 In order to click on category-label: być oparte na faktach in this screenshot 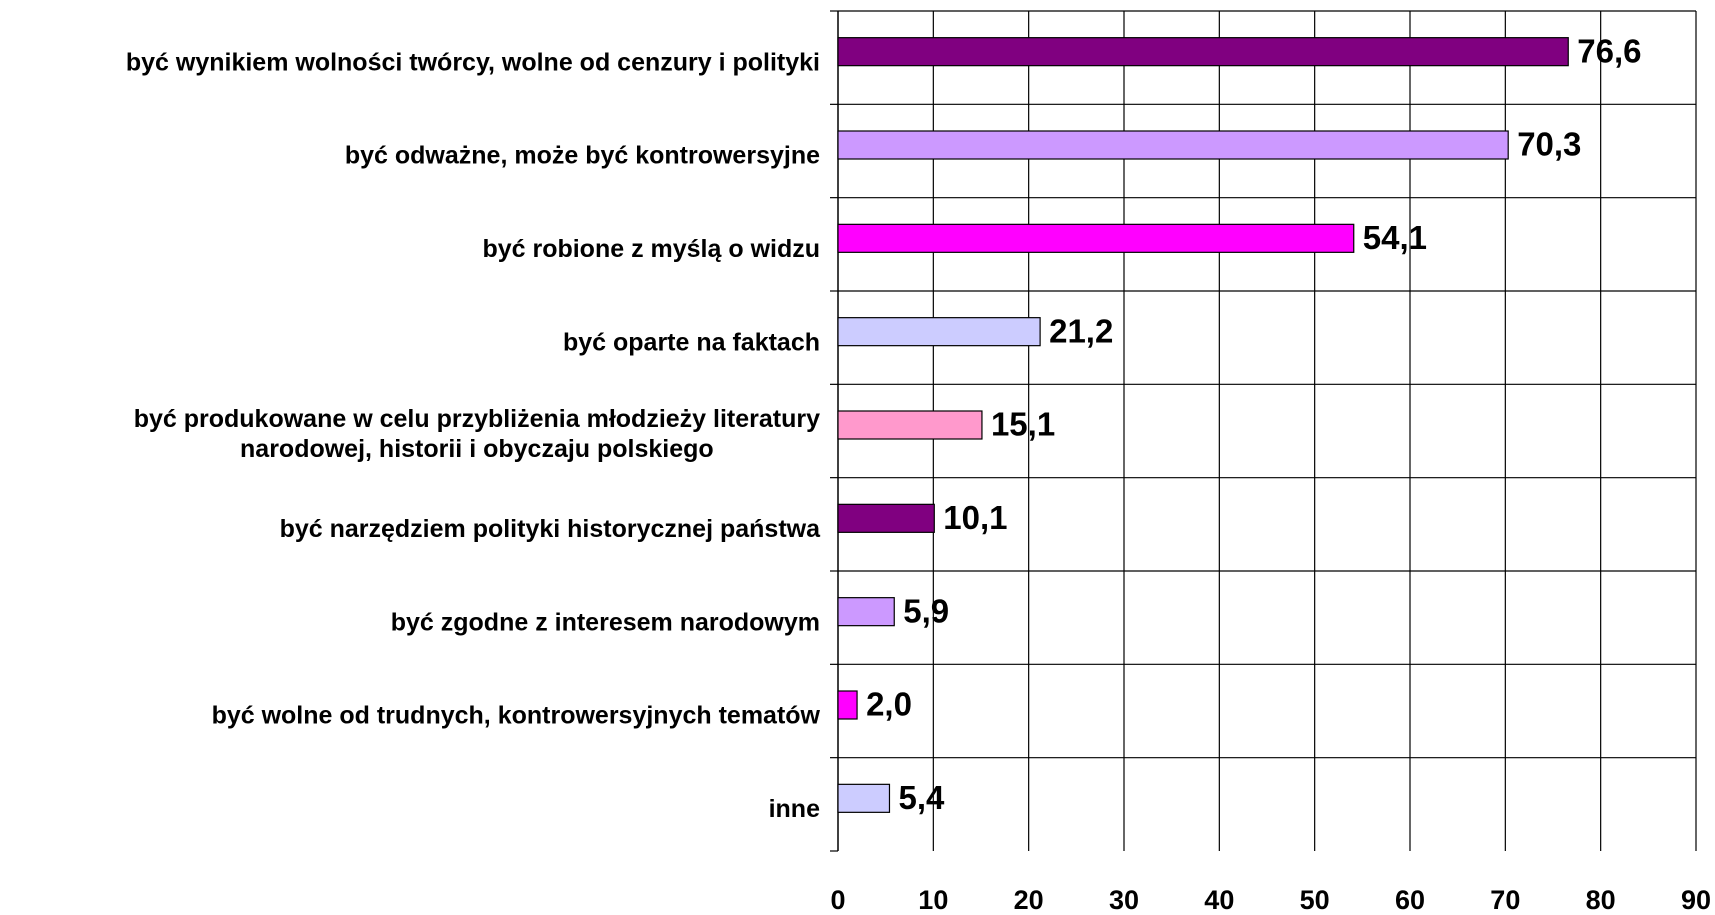, I will do `click(691, 342)`.